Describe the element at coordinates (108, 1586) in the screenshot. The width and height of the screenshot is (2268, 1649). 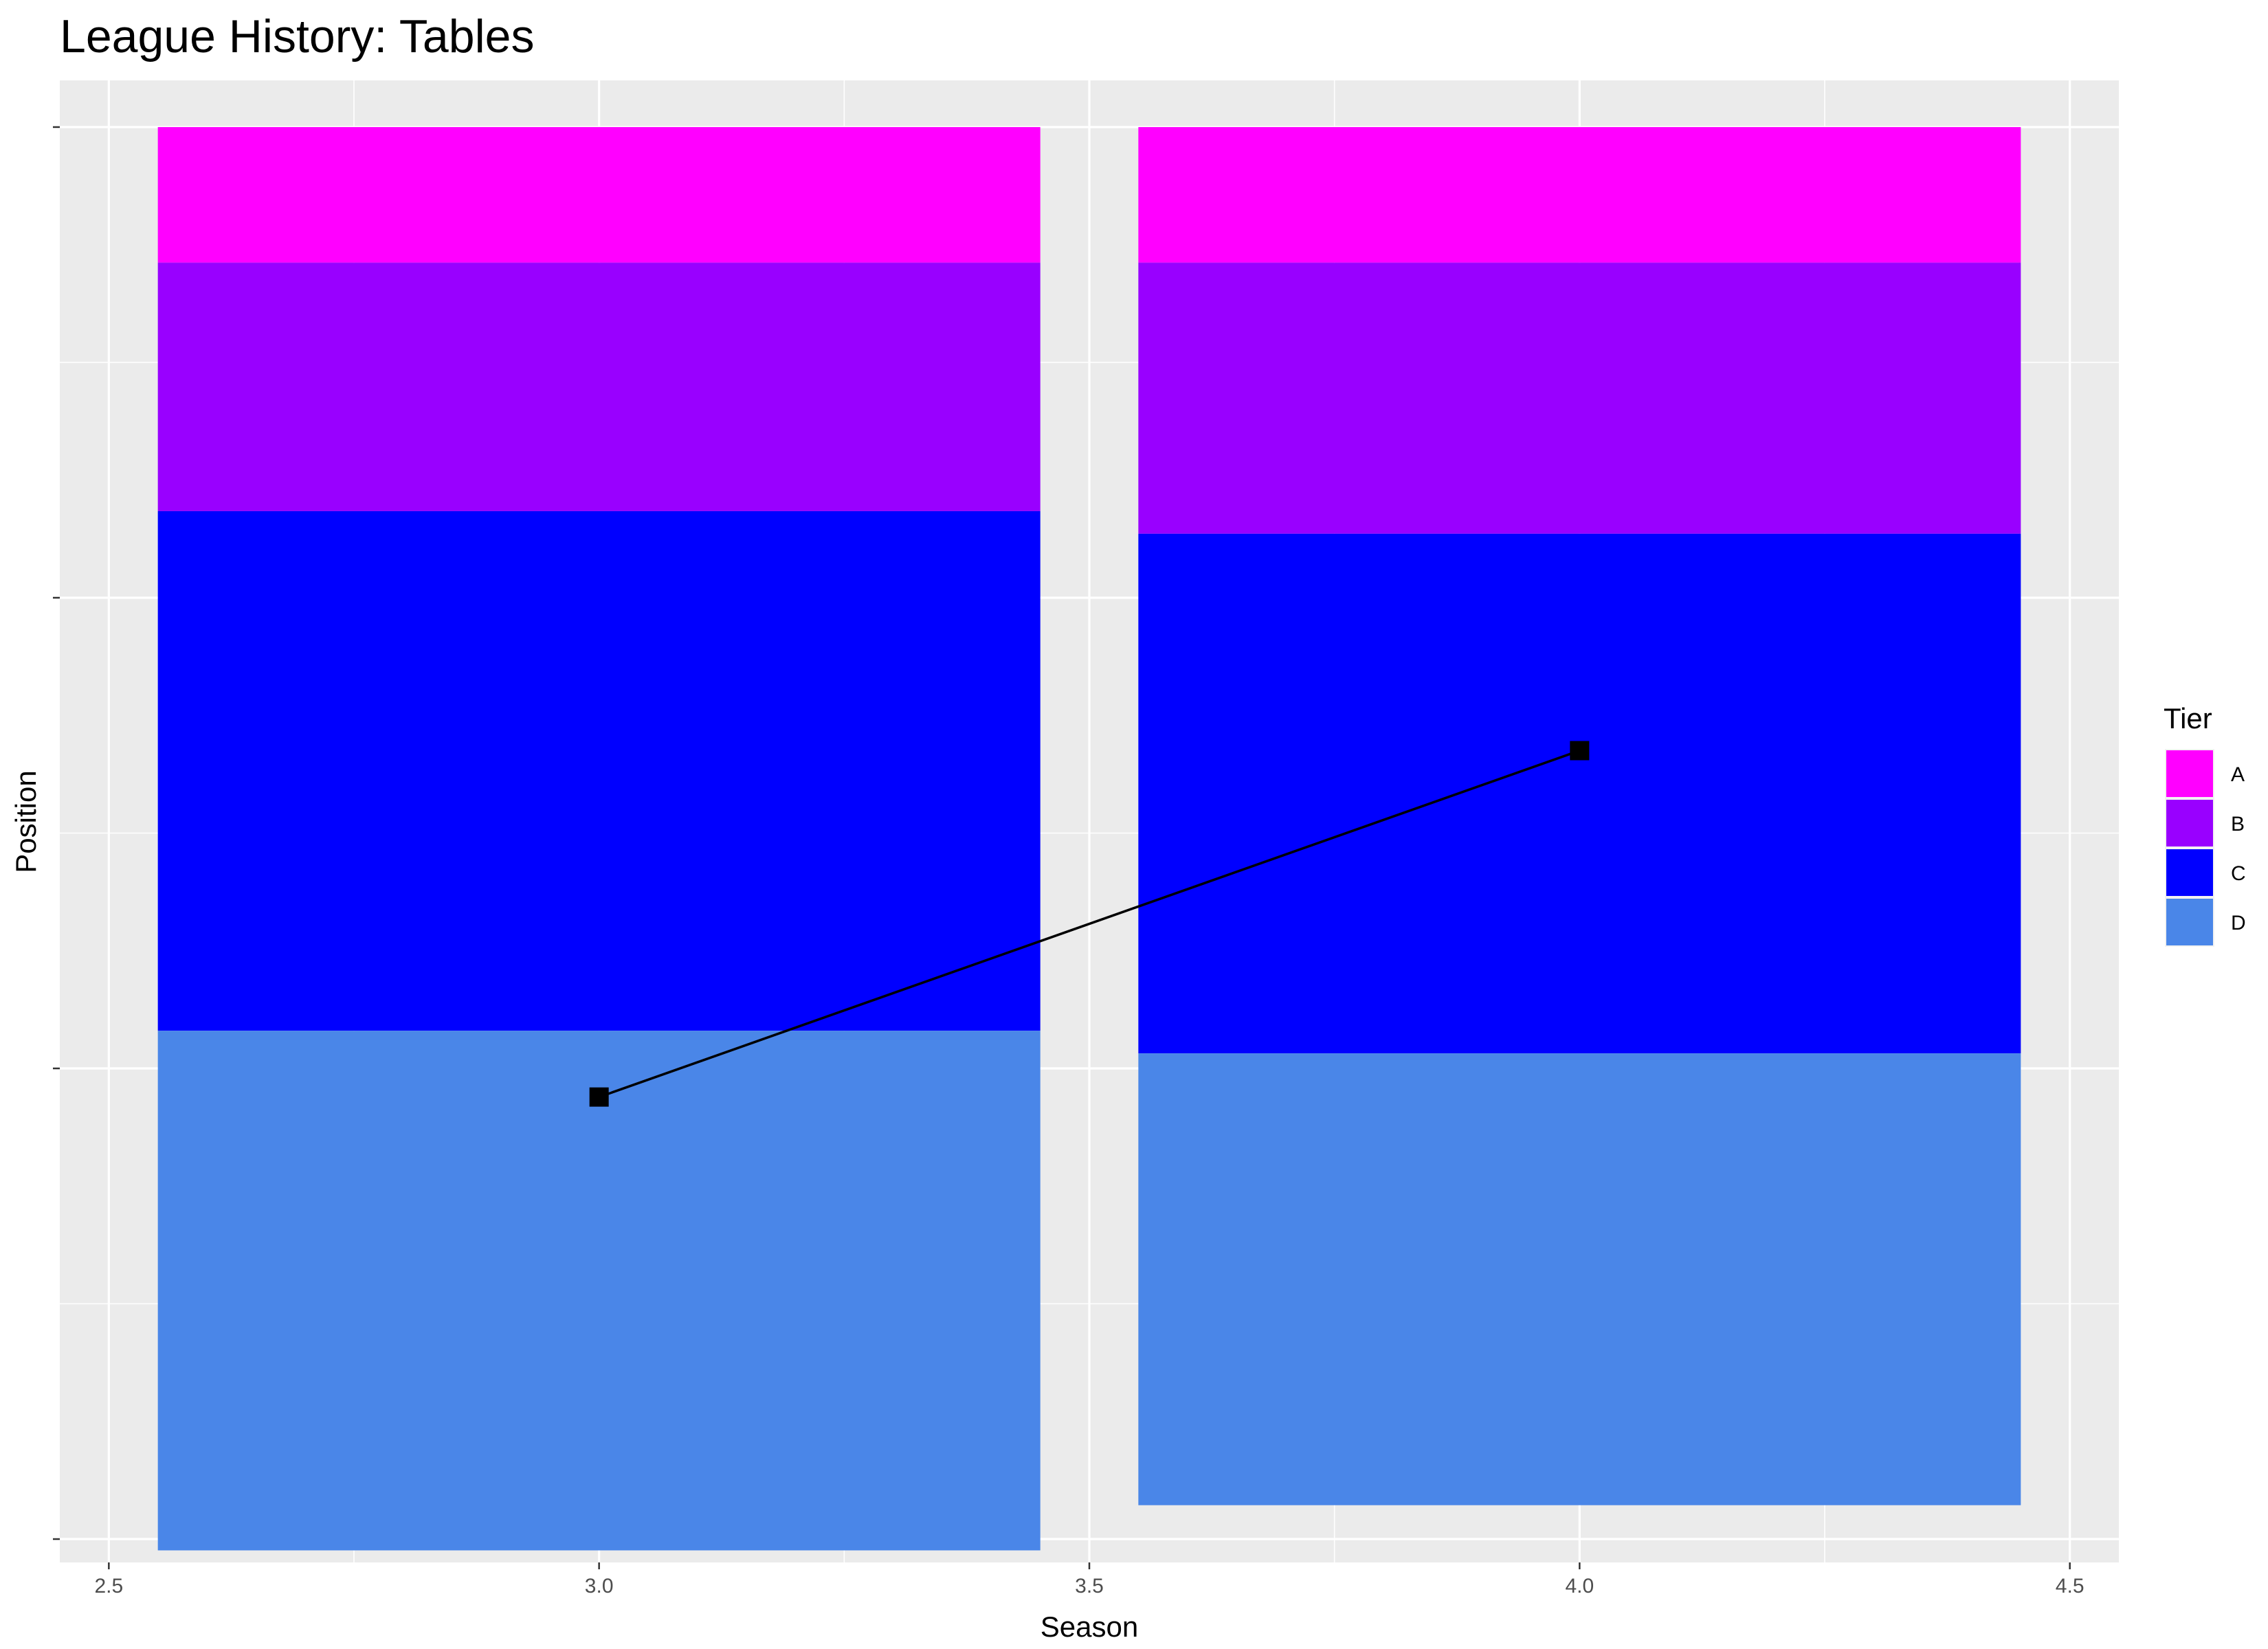
I see `x-tick-label: 2.5` at that location.